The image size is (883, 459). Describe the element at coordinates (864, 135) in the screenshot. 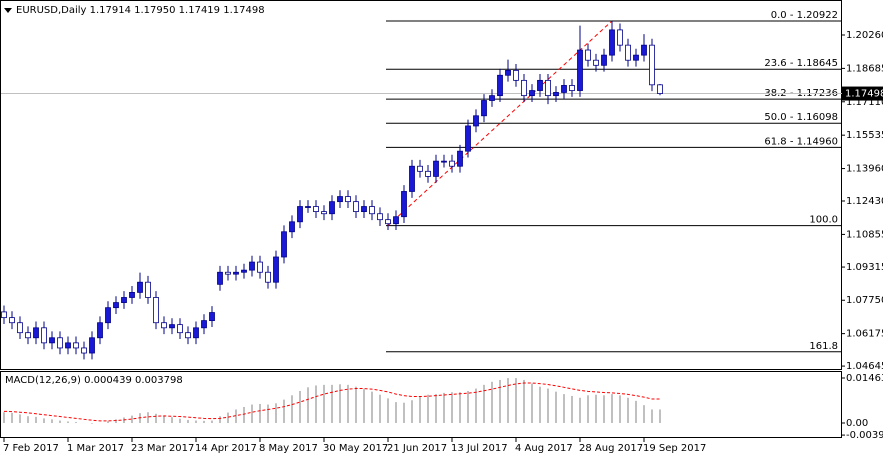

I see `y-tick-label: 1.15535` at that location.